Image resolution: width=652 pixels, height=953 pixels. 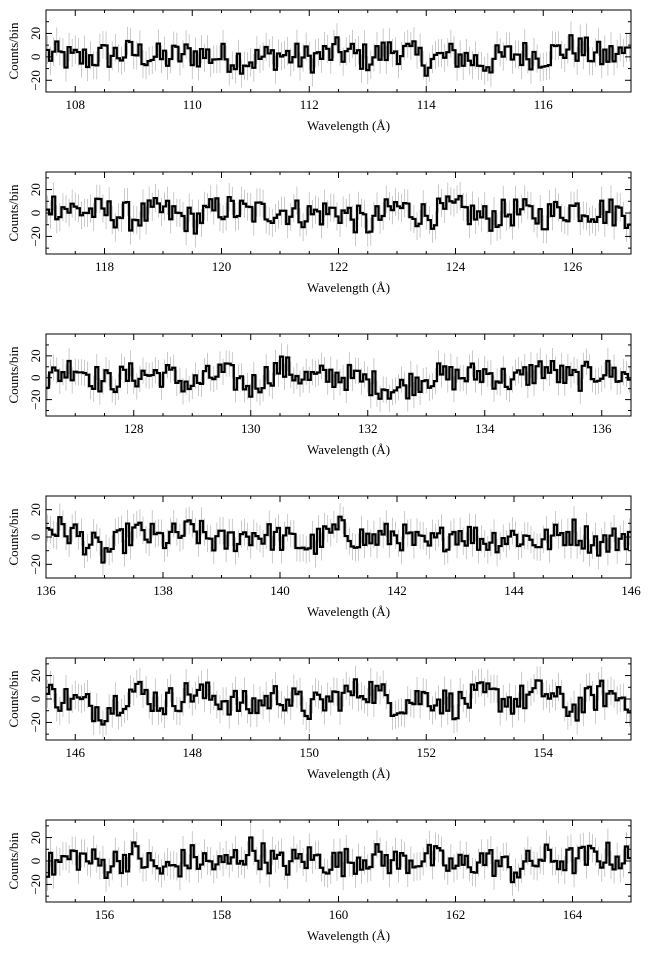 I want to click on x-tick-label: 138, so click(x=163, y=590).